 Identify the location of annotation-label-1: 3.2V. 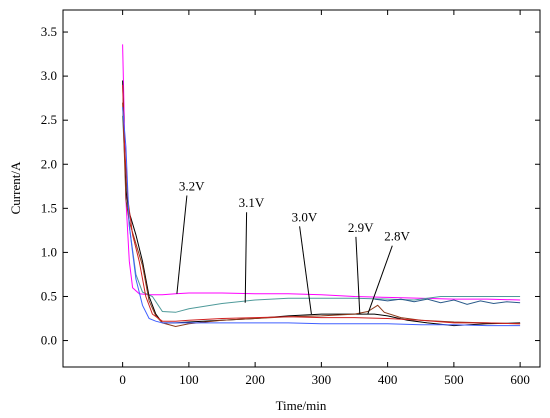
(192, 186).